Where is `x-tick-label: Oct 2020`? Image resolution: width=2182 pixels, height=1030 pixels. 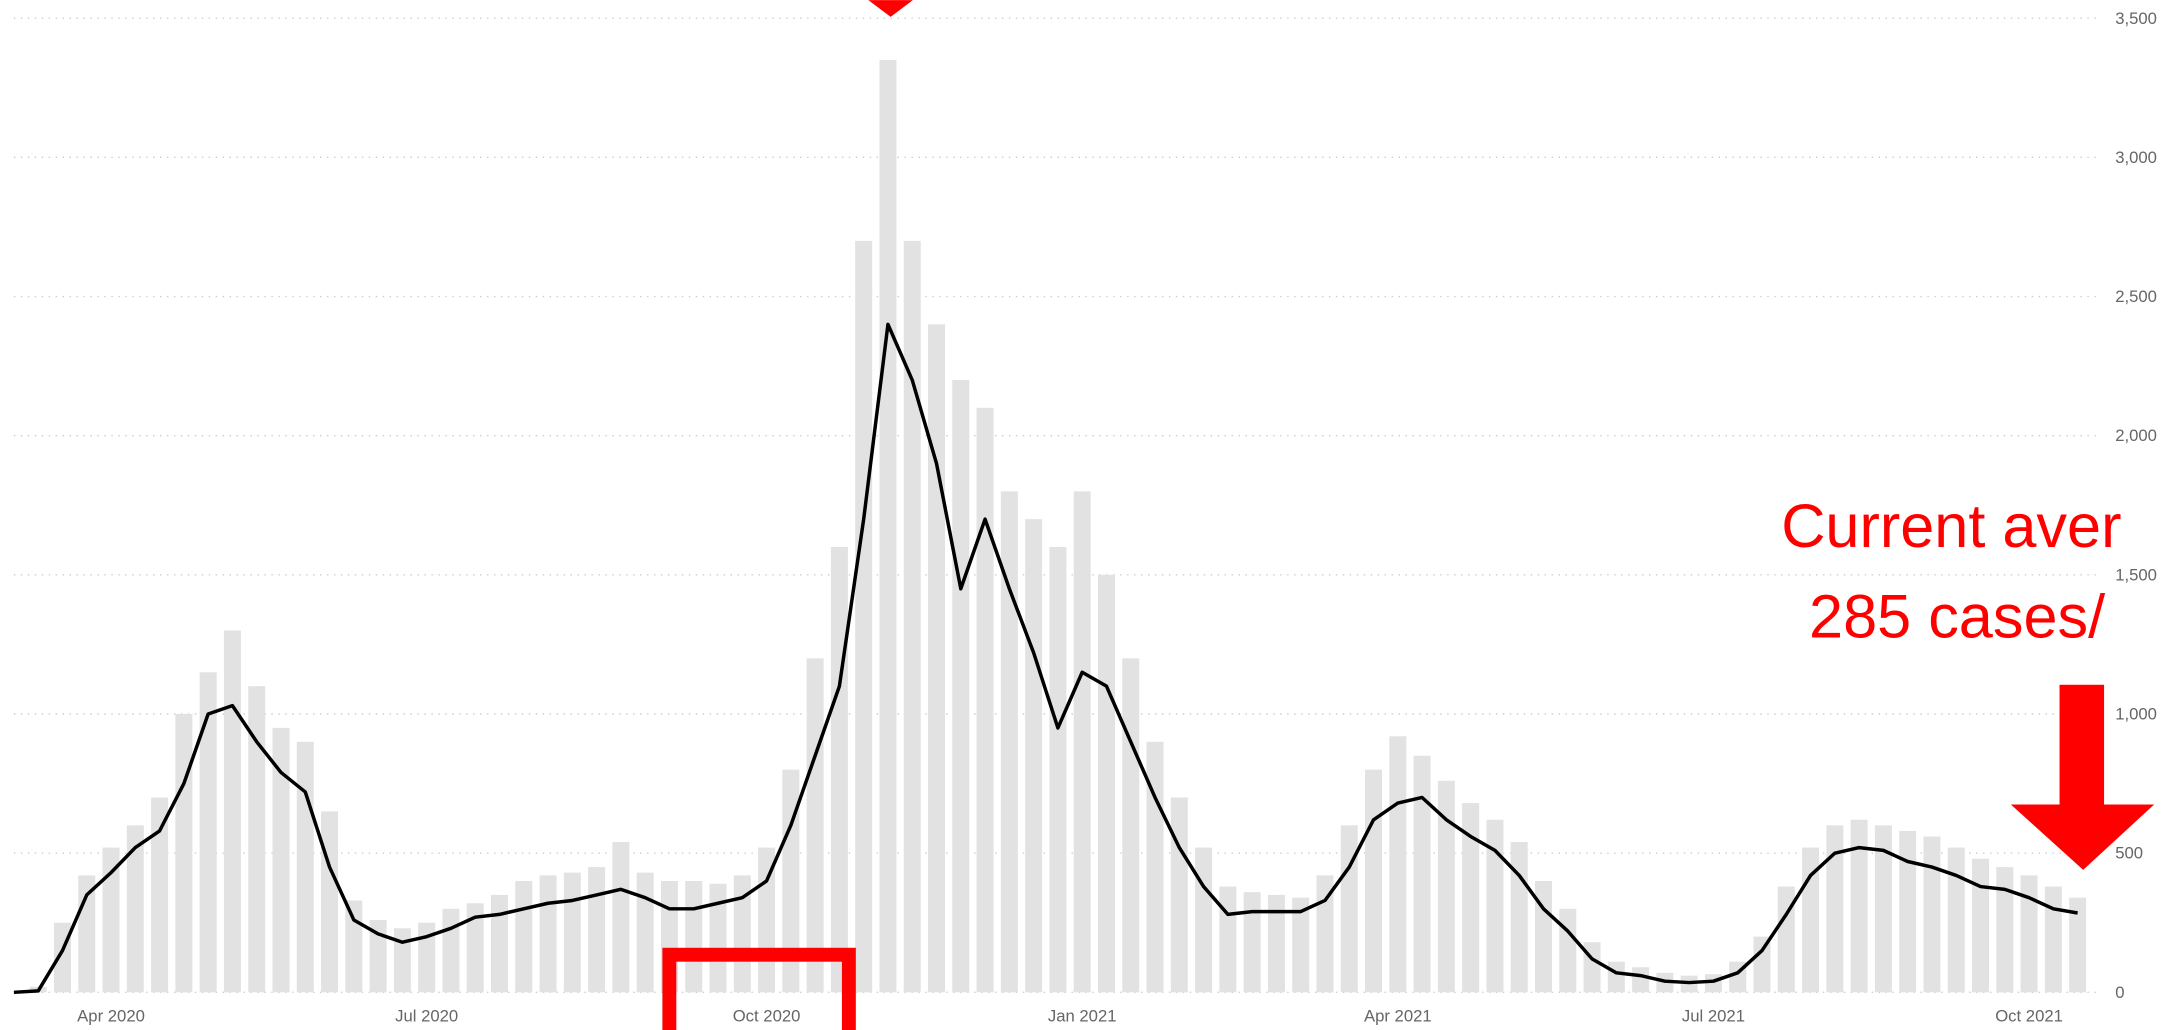
x-tick-label: Oct 2020 is located at coordinates (767, 1016).